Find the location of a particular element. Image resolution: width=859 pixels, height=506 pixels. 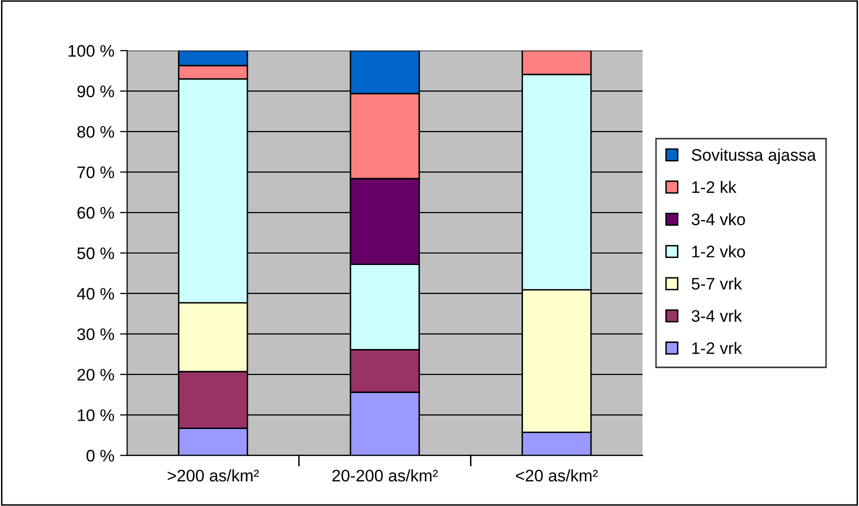

y-tick-label: 100 % is located at coordinates (91, 51).